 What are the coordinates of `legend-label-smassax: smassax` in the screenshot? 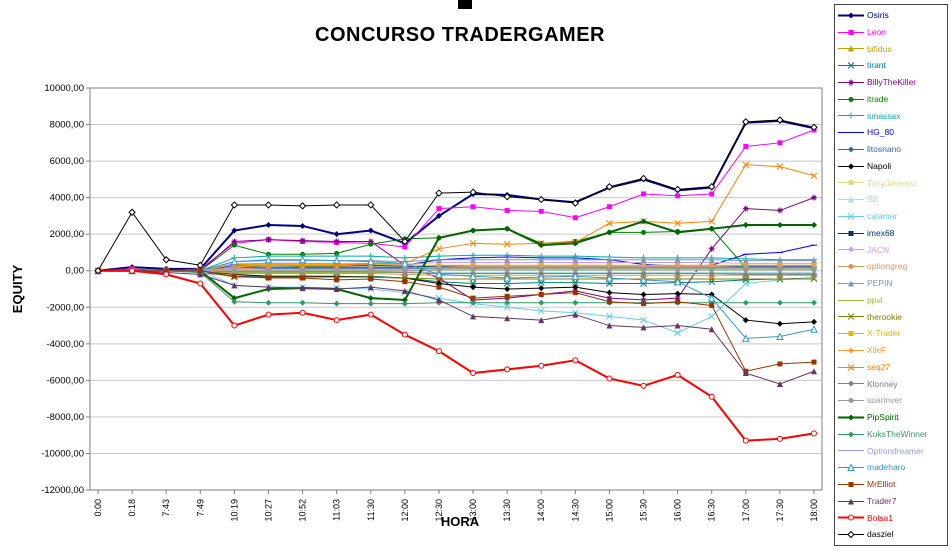 It's located at (884, 115).